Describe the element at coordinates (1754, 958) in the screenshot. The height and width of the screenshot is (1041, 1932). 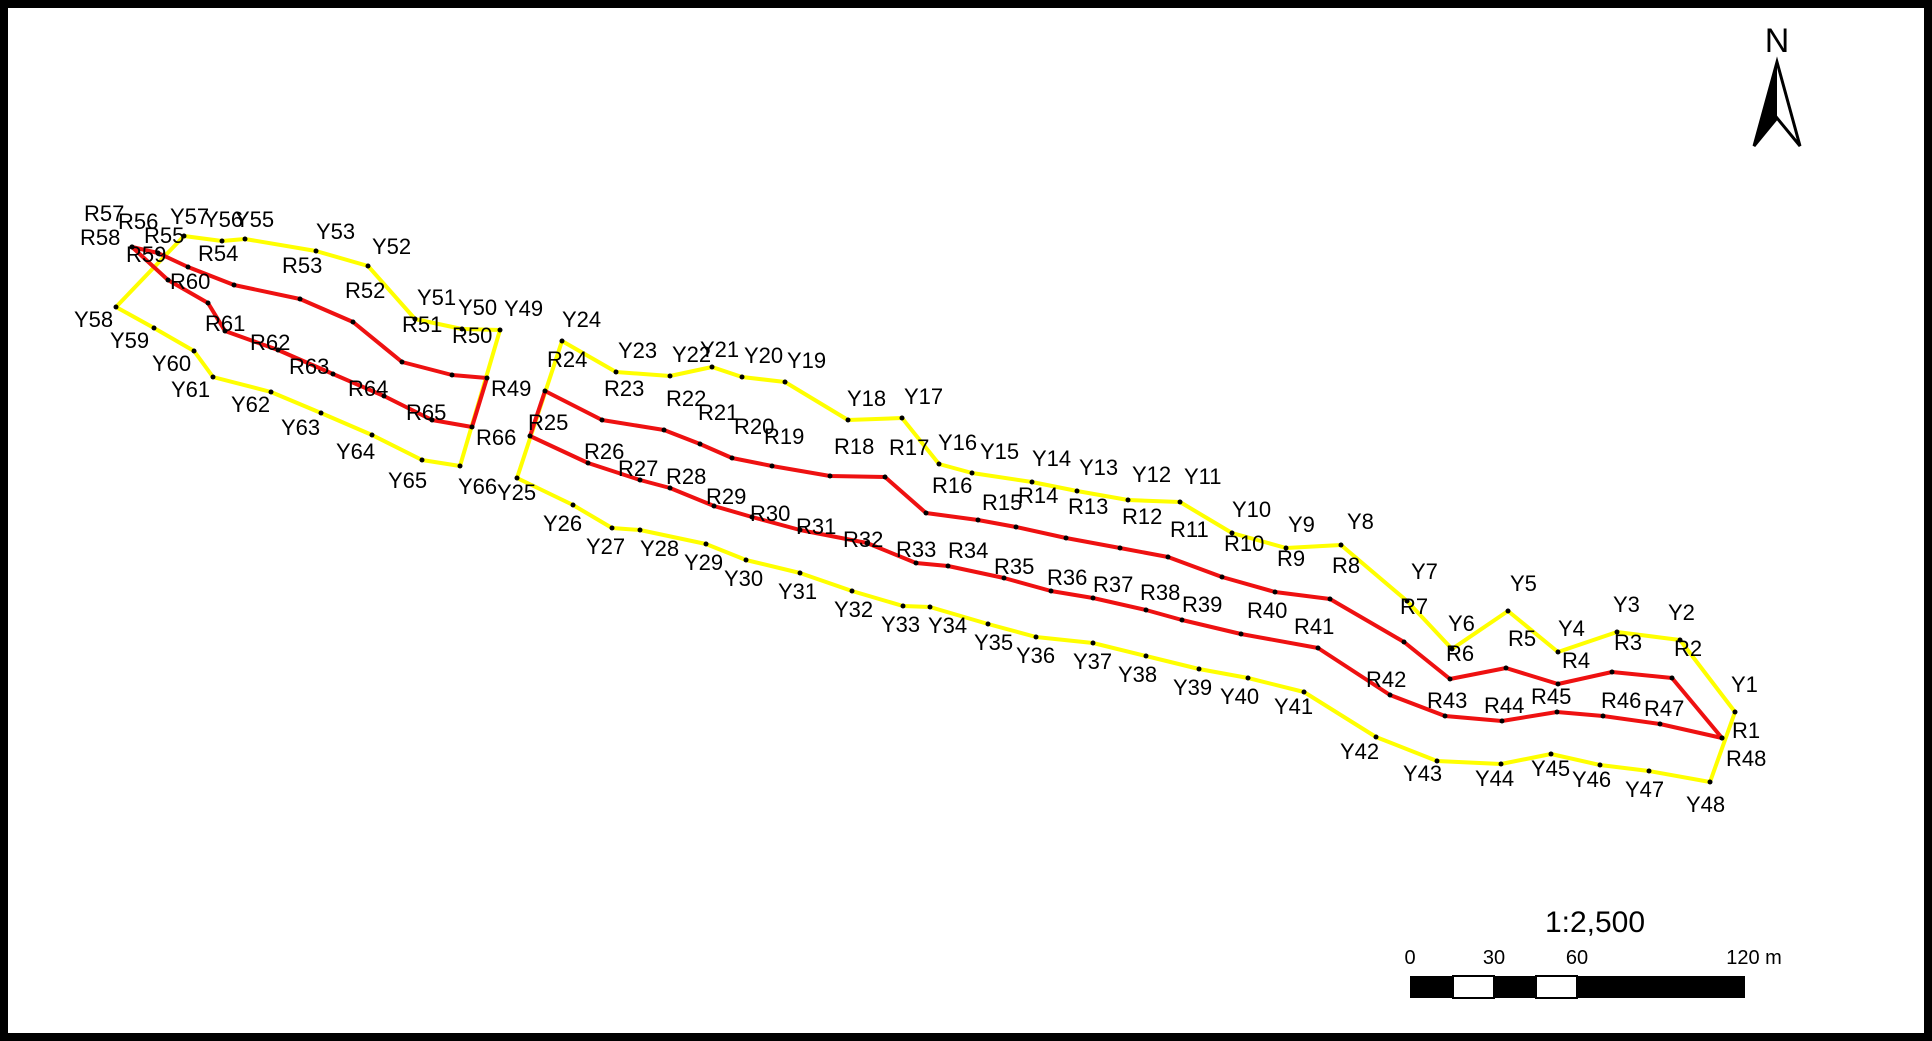
I see `scale-tick-120: 120 m` at that location.